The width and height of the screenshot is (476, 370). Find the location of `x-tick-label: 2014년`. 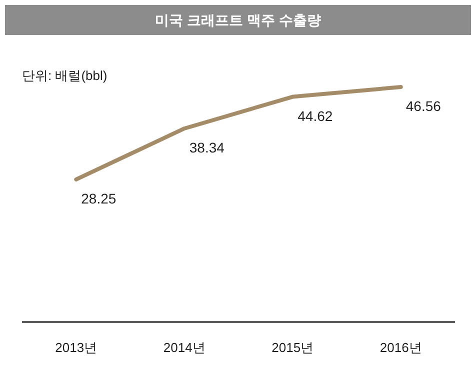

x-tick-label: 2014년 is located at coordinates (184, 347).